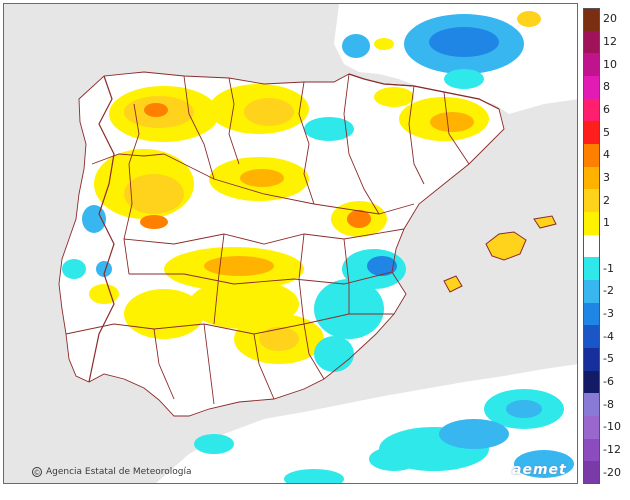  I want to click on legend-label: -2, so click(608, 291).